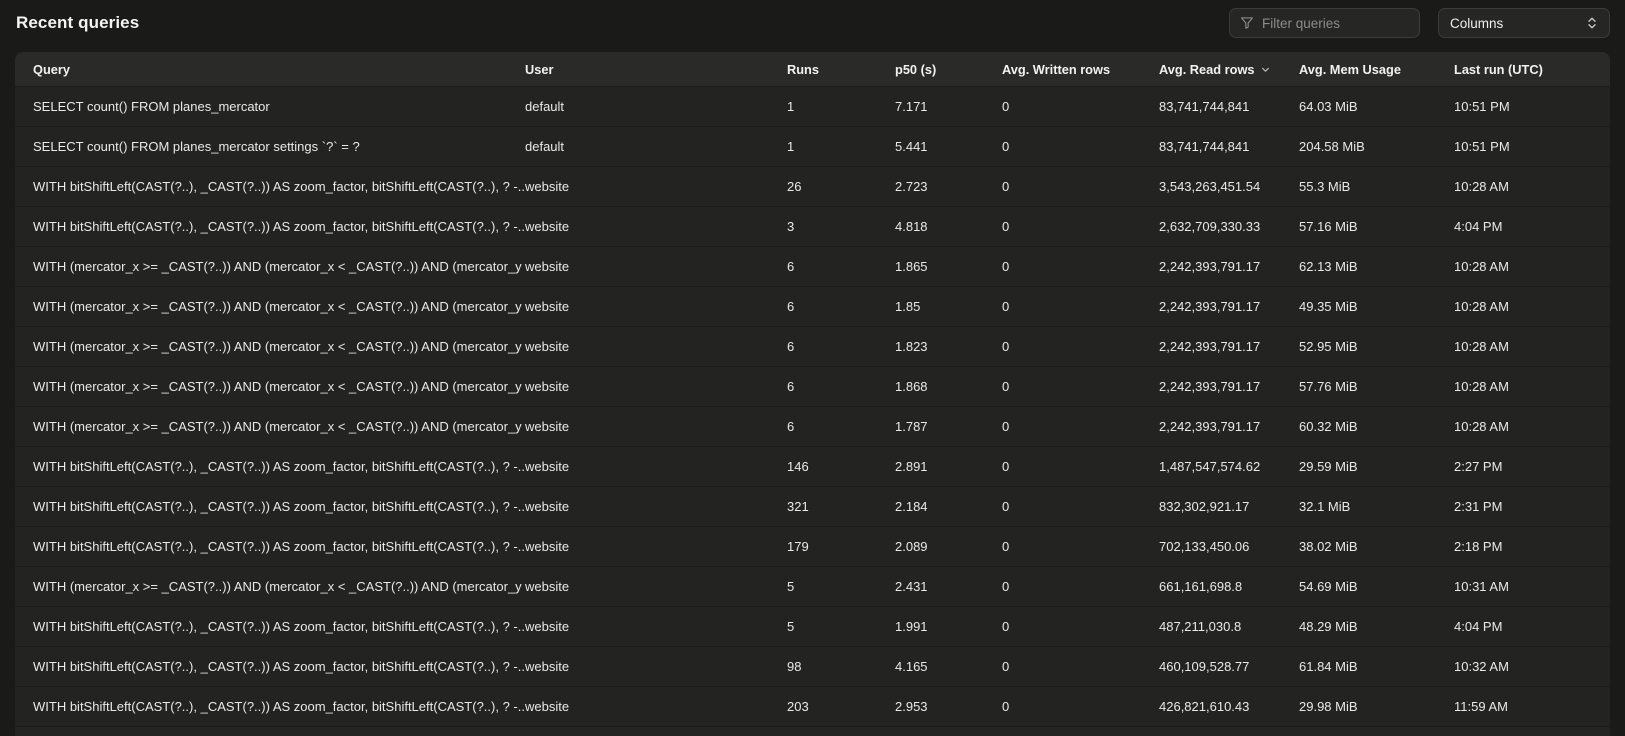  What do you see at coordinates (791, 346) in the screenshot?
I see `cell-runs: 6` at bounding box center [791, 346].